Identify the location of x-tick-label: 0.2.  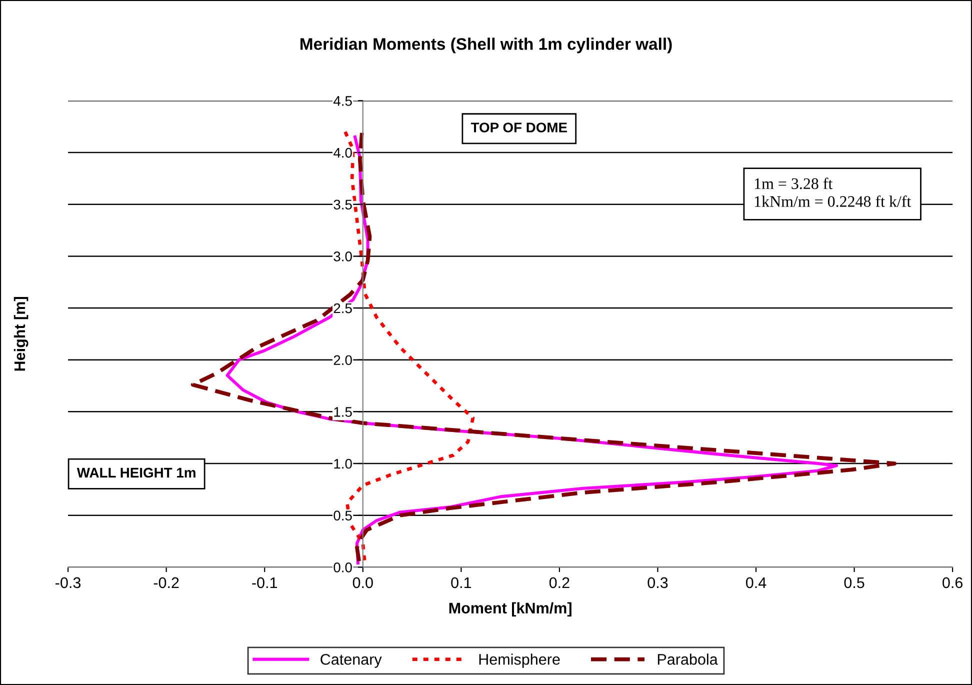
(559, 582).